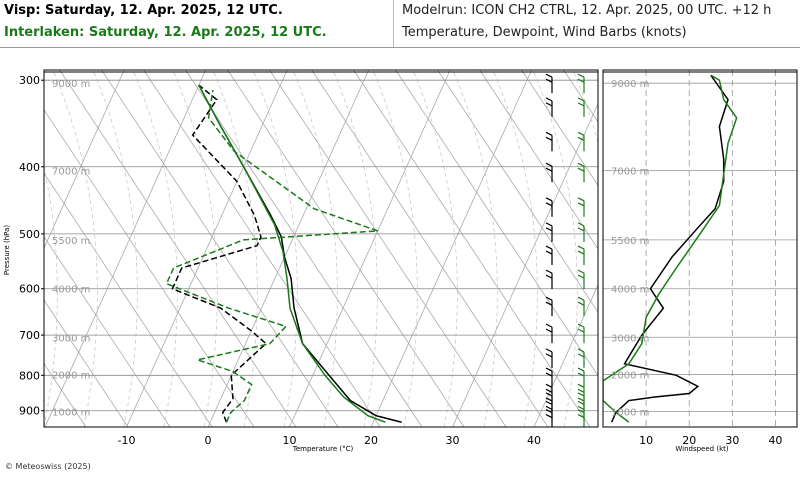 This screenshot has width=800, height=480. What do you see at coordinates (71, 376) in the screenshot?
I see `height-label: 2000 m` at bounding box center [71, 376].